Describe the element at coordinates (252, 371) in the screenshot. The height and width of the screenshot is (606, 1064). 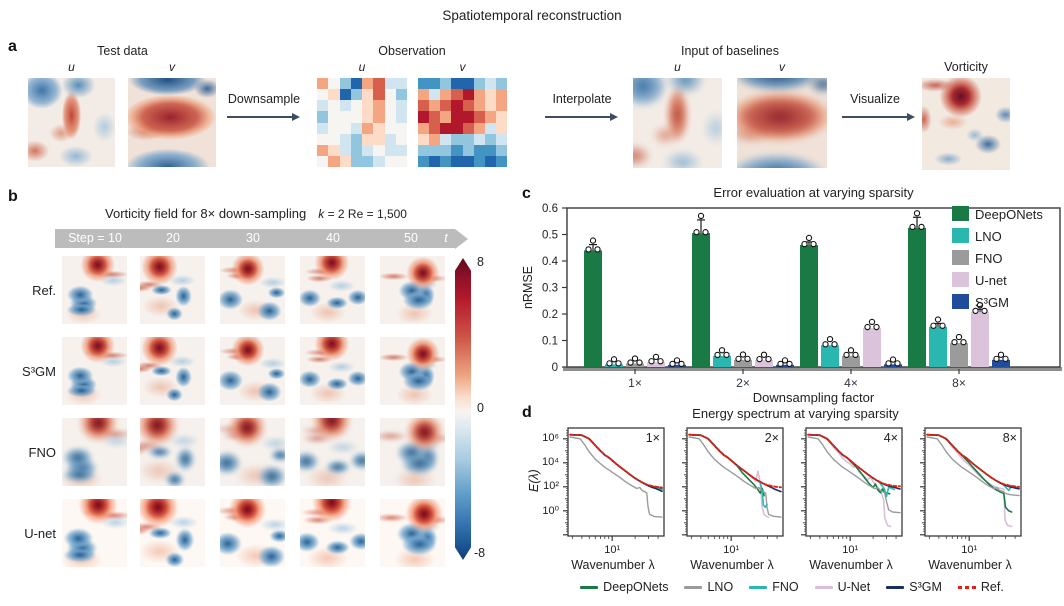
I see `vorticity-snapshot-S³GM-step3` at that location.